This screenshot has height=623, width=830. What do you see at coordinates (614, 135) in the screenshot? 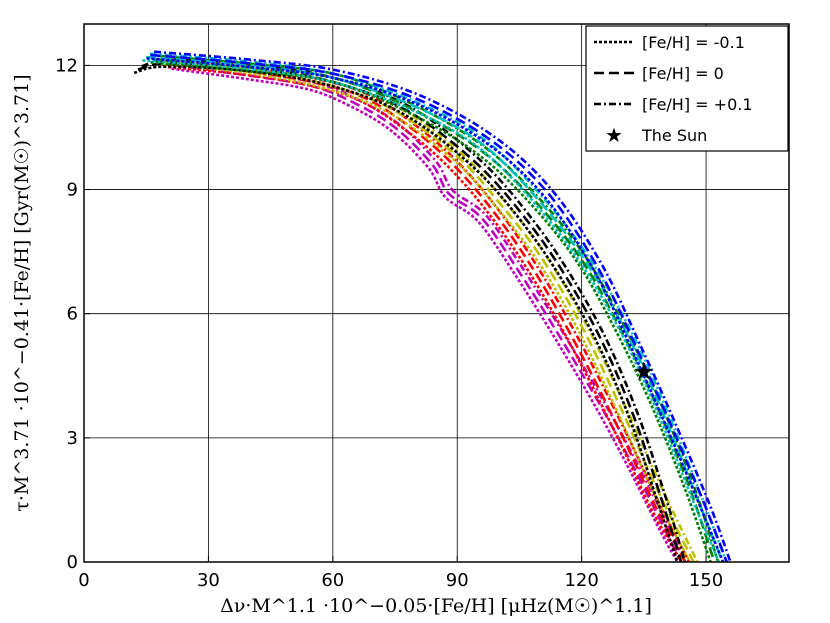
I see `legend-star-icon: ★` at bounding box center [614, 135].